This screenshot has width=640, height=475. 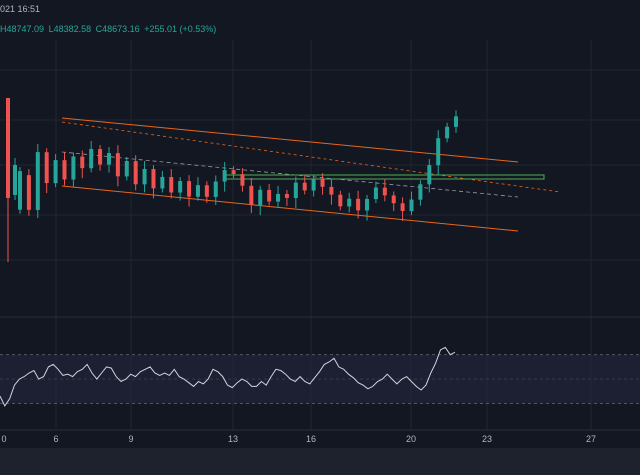 I want to click on time-tick: 20, so click(x=411, y=439).